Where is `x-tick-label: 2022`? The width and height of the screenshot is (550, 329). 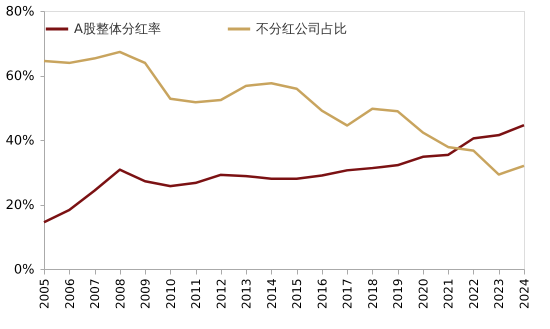
x-tick-label: 2022 is located at coordinates (473, 294).